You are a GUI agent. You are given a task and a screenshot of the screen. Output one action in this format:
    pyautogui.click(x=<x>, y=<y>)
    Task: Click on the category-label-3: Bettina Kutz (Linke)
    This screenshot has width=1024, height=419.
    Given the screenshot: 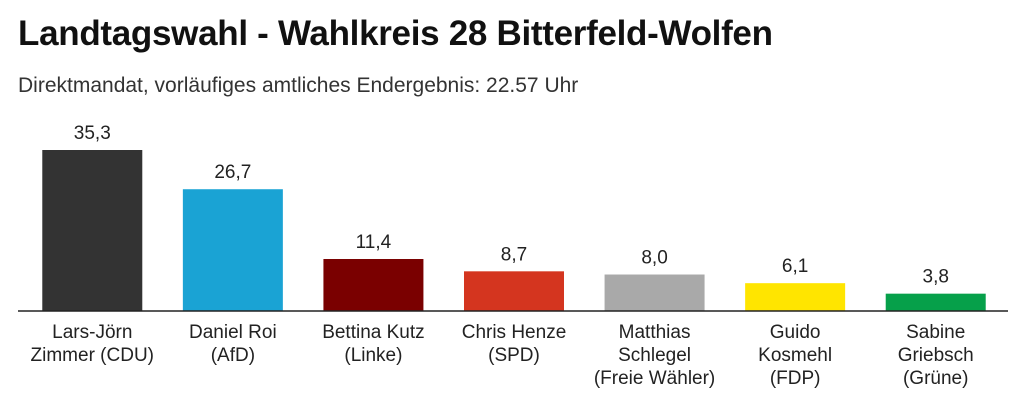 What is the action you would take?
    pyautogui.click(x=373, y=344)
    